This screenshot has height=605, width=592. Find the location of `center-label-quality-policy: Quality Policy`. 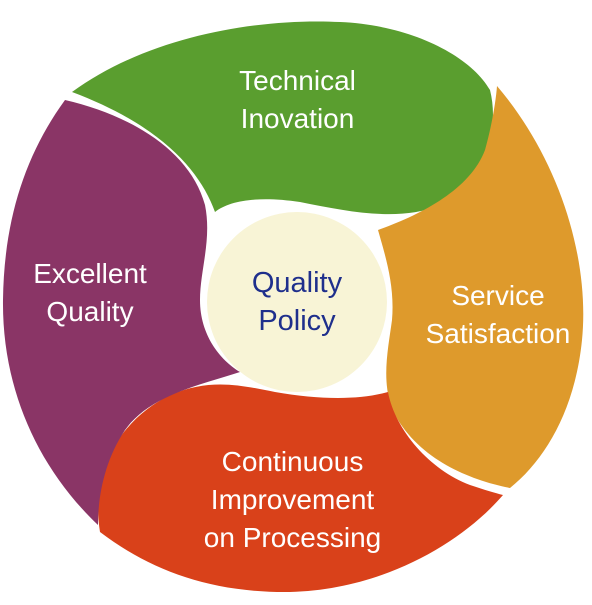

center-label-quality-policy: Quality Policy is located at coordinates (297, 302).